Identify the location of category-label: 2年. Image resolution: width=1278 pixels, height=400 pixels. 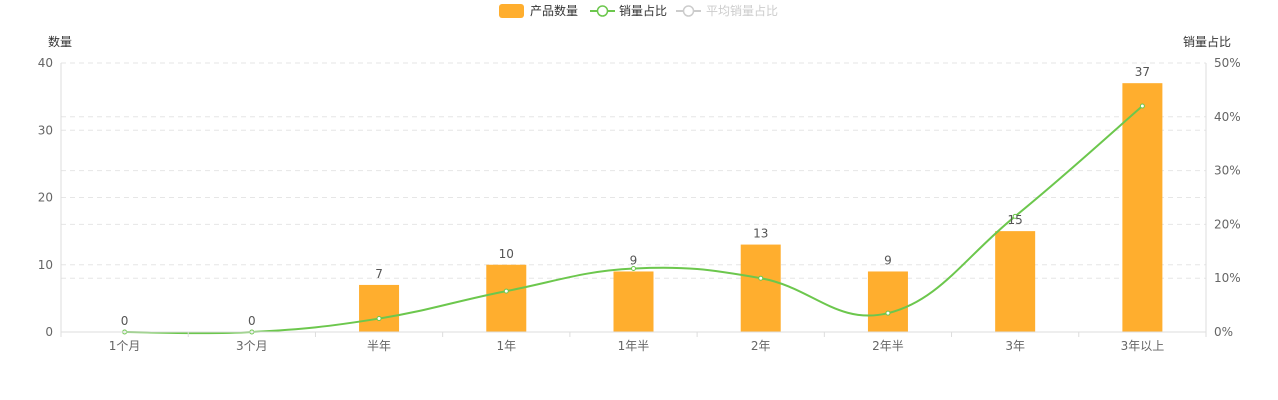
(761, 346).